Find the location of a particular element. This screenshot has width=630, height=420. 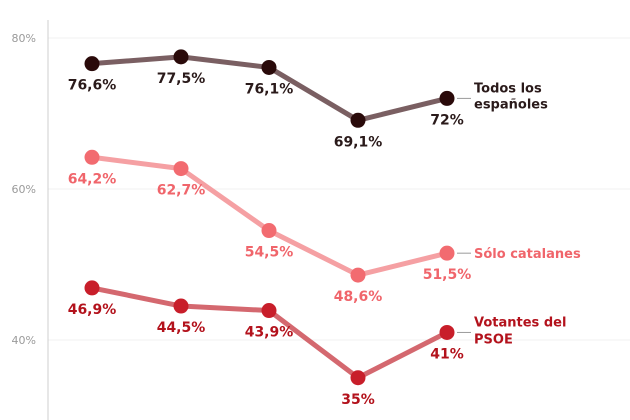

data-label: 69,1% is located at coordinates (358, 142).